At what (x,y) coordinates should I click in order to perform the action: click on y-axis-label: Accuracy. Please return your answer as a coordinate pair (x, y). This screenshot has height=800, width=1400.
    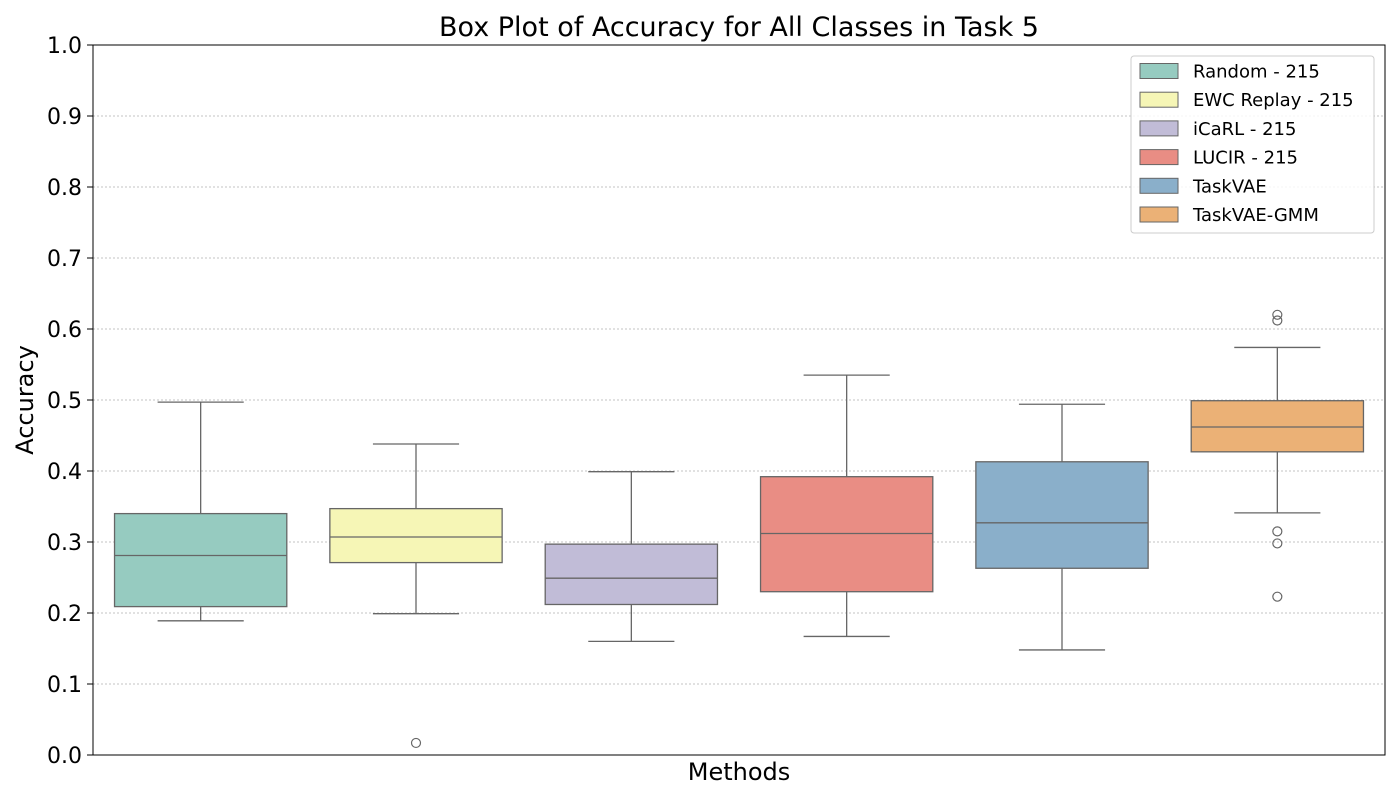
    Looking at the image, I should click on (25, 400).